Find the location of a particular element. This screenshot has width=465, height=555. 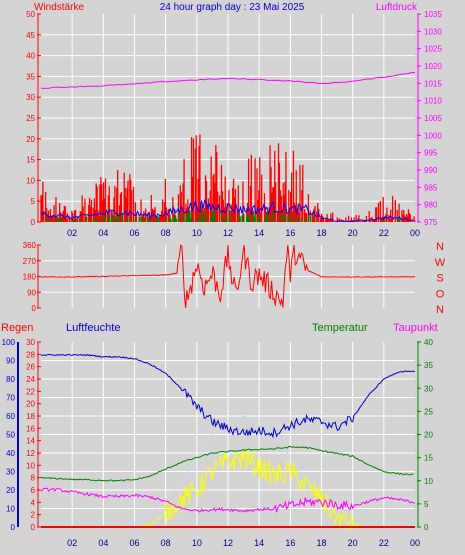

dewpoint-axis-label: Taupunkt is located at coordinates (415, 328).